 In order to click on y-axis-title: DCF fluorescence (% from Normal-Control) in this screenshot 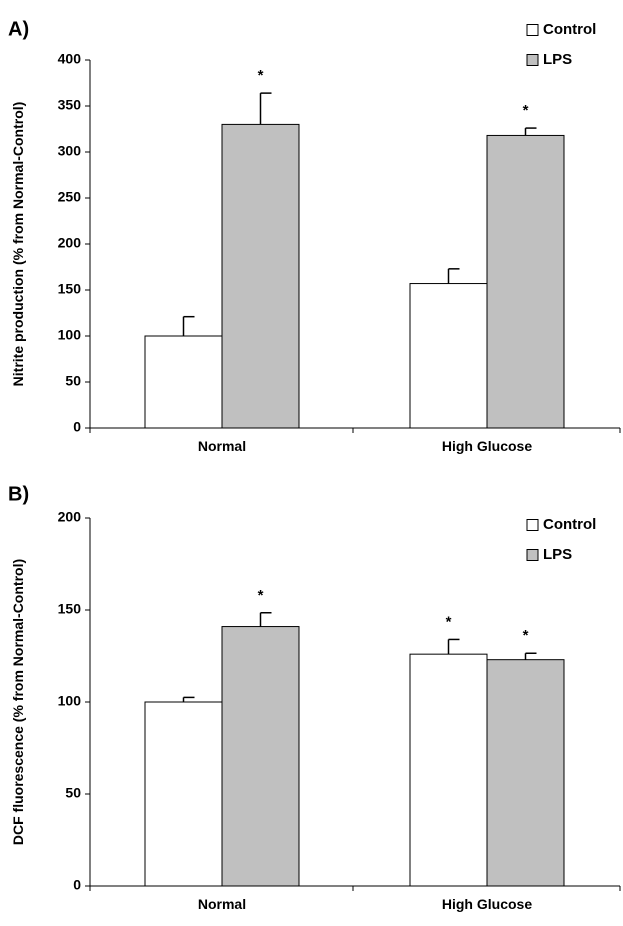, I will do `click(18, 702)`.